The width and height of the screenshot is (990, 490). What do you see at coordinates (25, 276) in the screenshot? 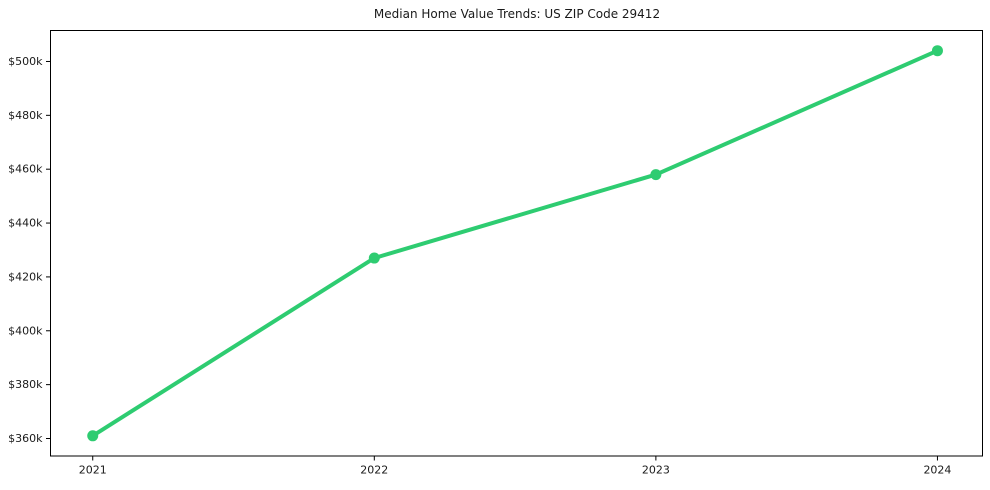
I see `y-tick-label: $420k` at bounding box center [25, 276].